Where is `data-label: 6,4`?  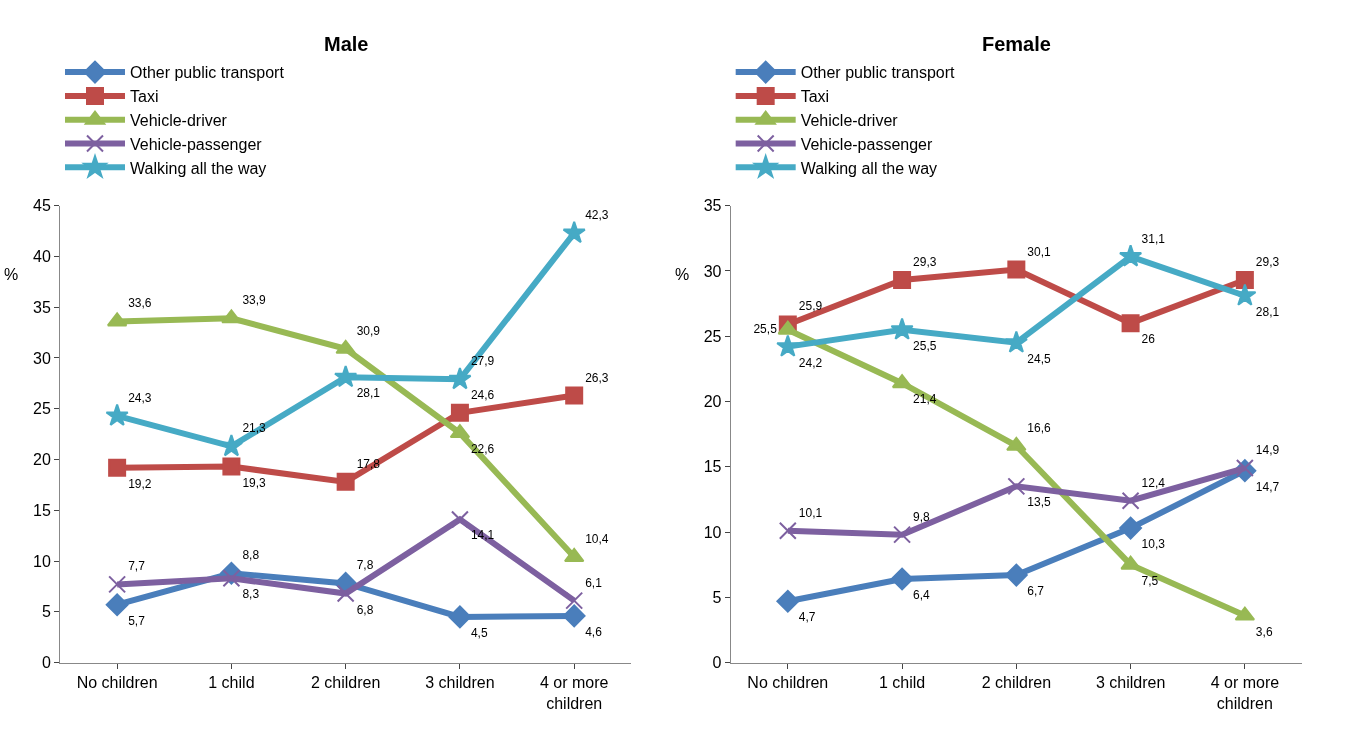
data-label: 6,4 is located at coordinates (922, 595).